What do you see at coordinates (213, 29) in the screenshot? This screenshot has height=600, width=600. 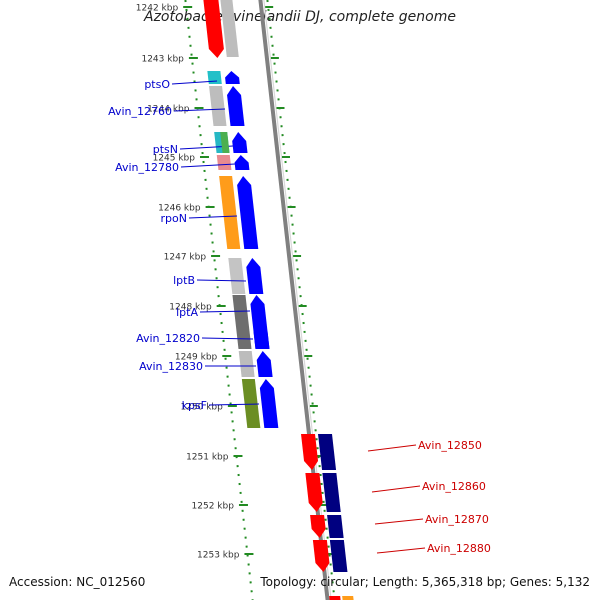 I see `gene-partial-top-red` at bounding box center [213, 29].